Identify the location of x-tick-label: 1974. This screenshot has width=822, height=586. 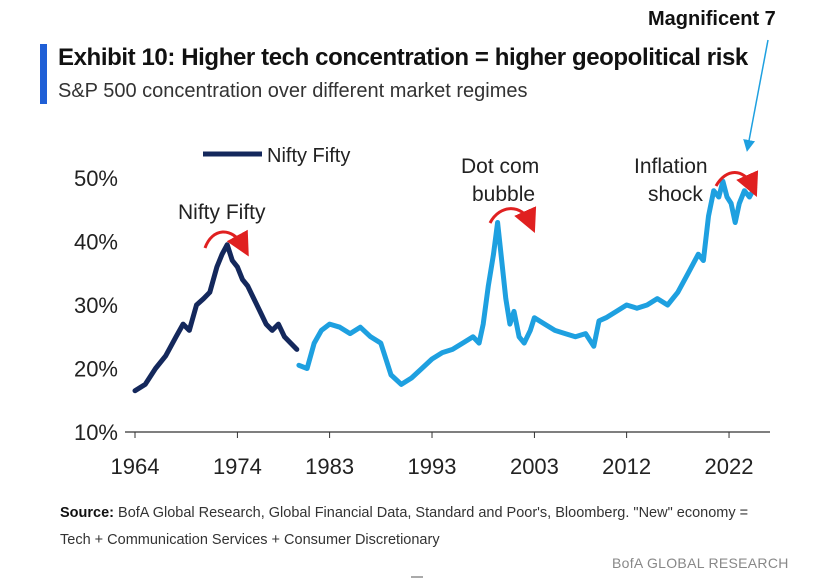
(237, 466).